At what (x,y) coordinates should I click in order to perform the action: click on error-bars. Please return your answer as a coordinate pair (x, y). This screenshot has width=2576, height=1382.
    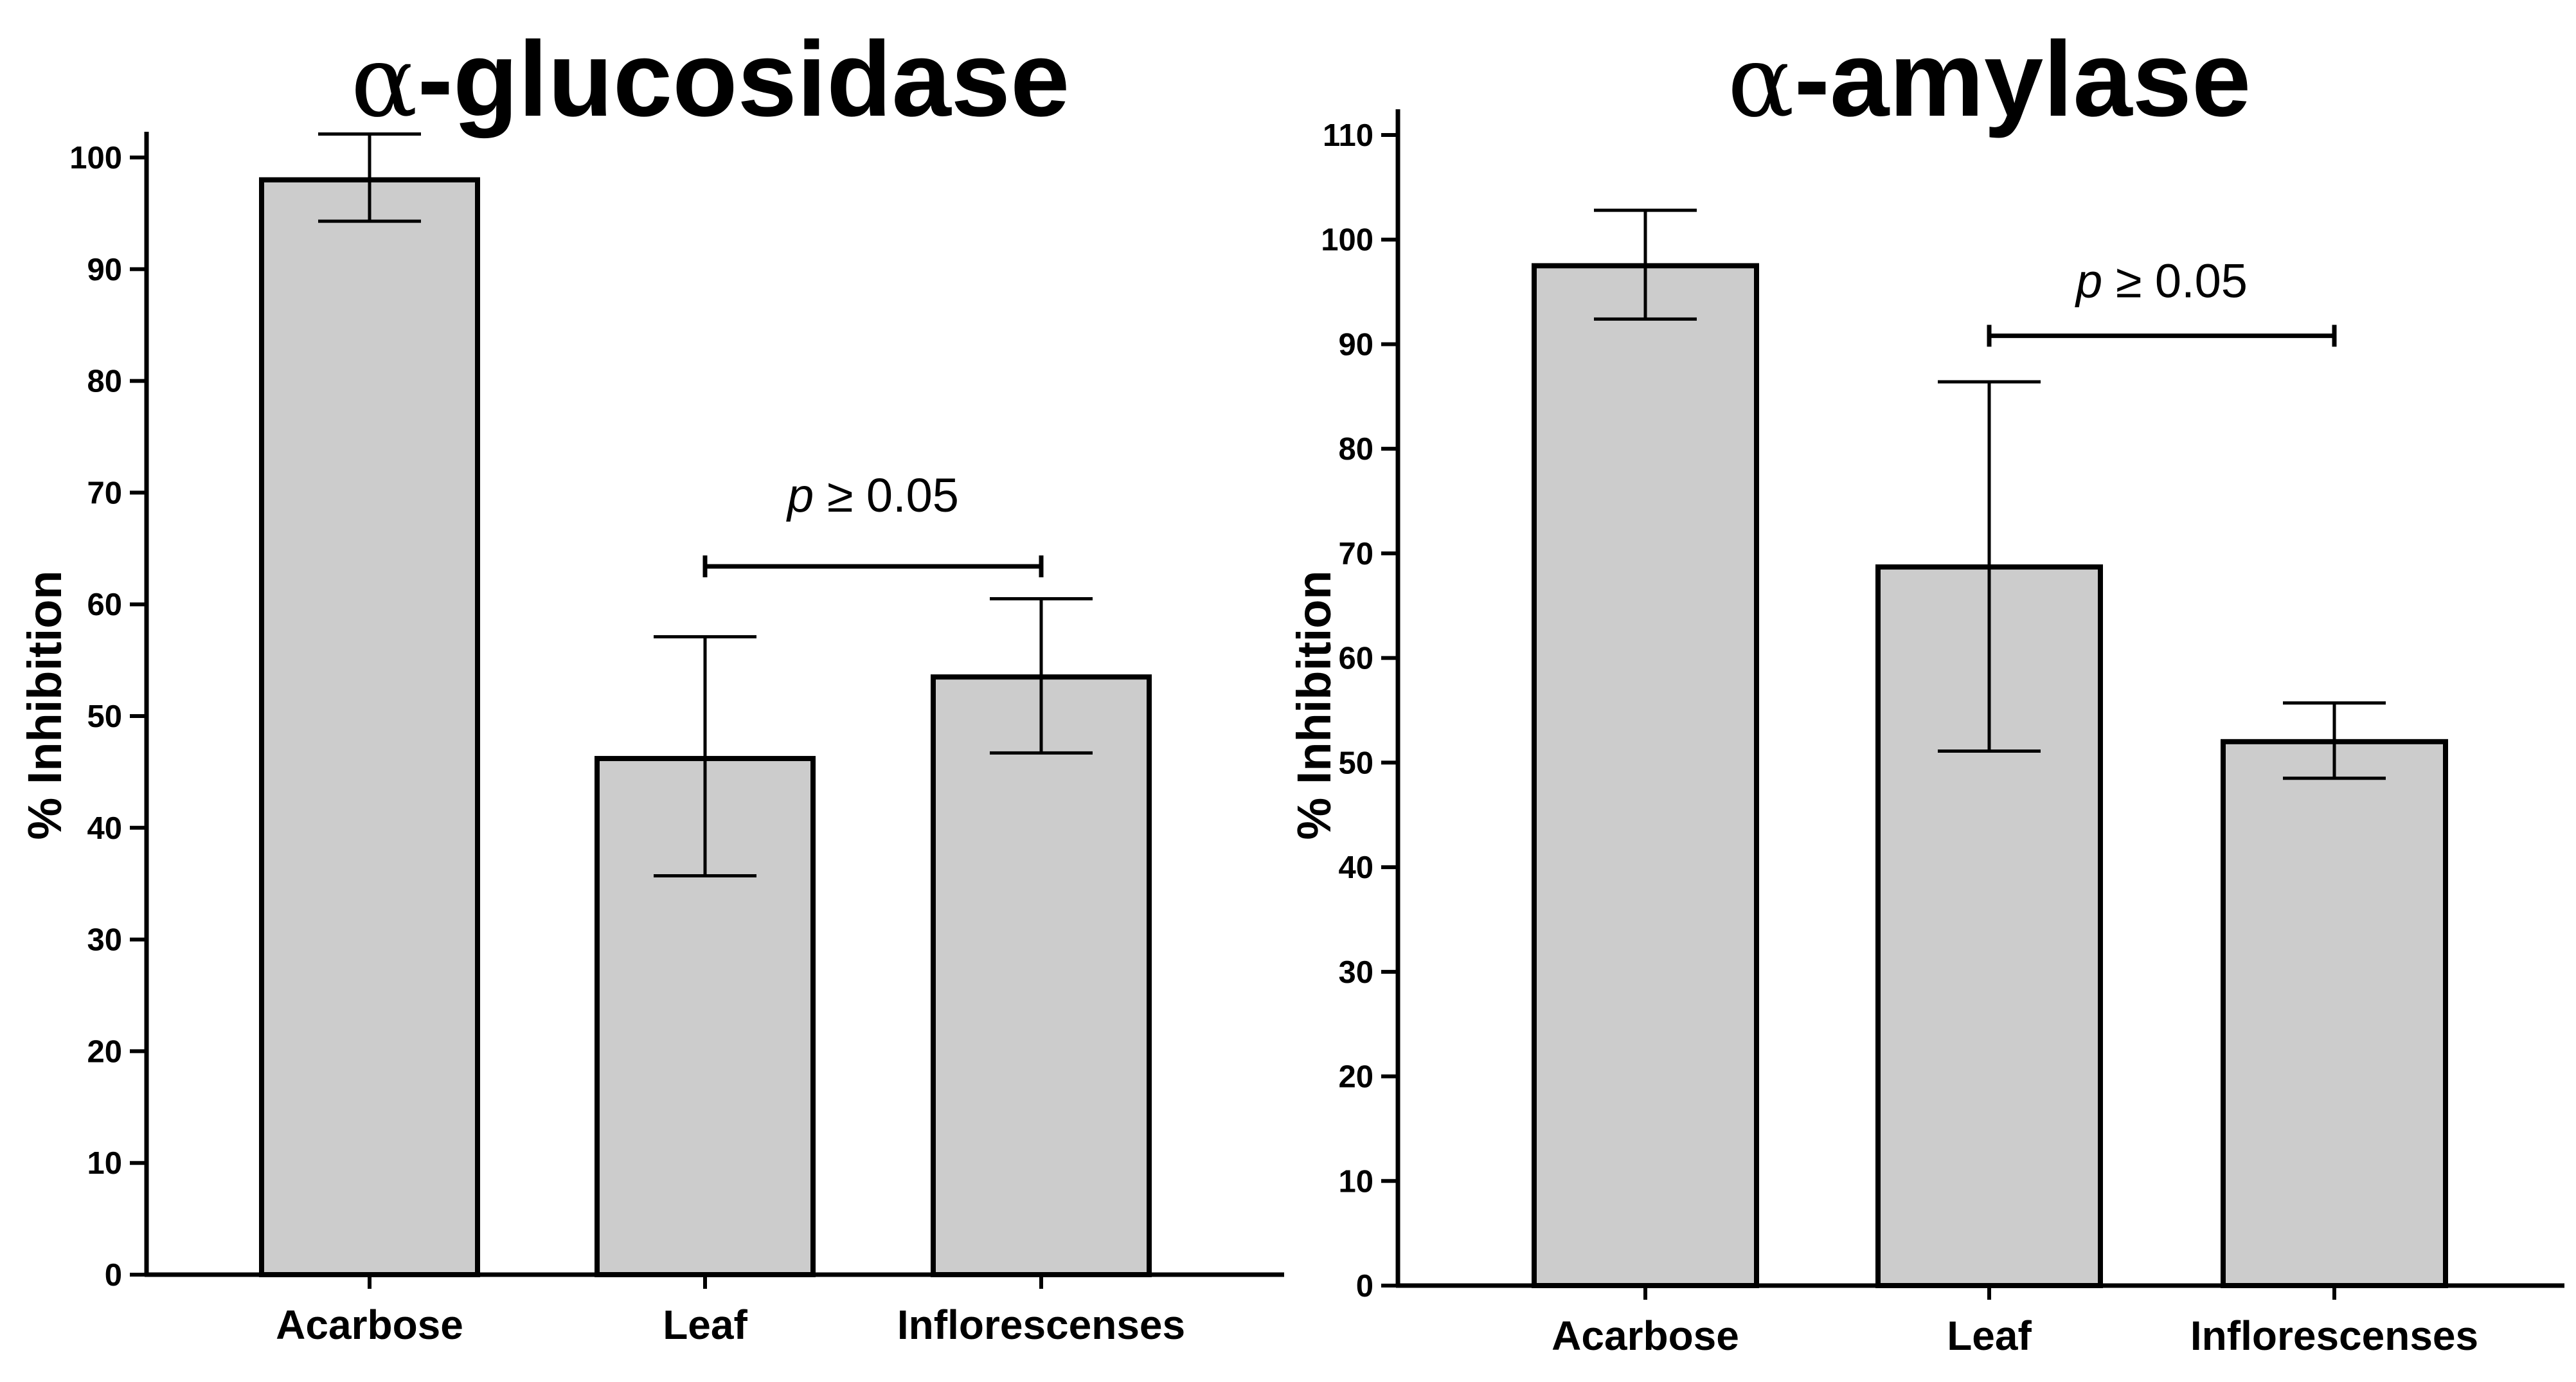
    Looking at the image, I should click on (1990, 494).